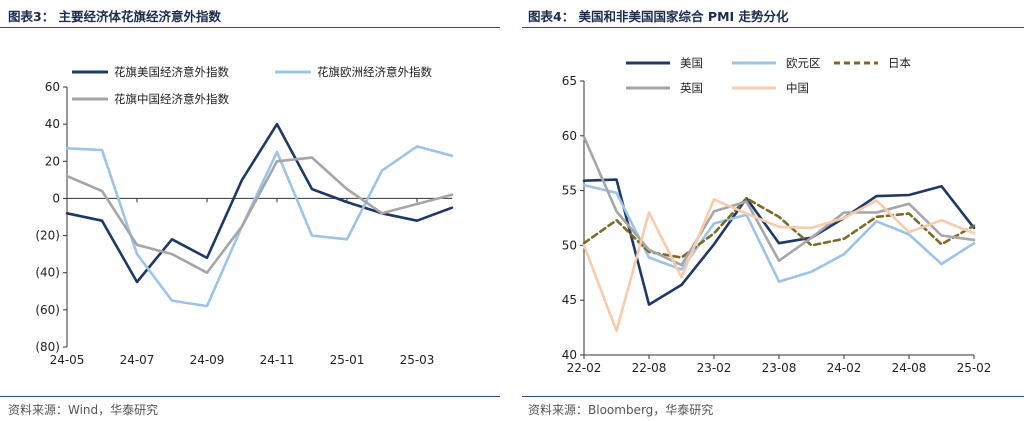 This screenshot has width=1024, height=421. Describe the element at coordinates (797, 88) in the screenshot. I see `legend-label-china: 中国` at that location.